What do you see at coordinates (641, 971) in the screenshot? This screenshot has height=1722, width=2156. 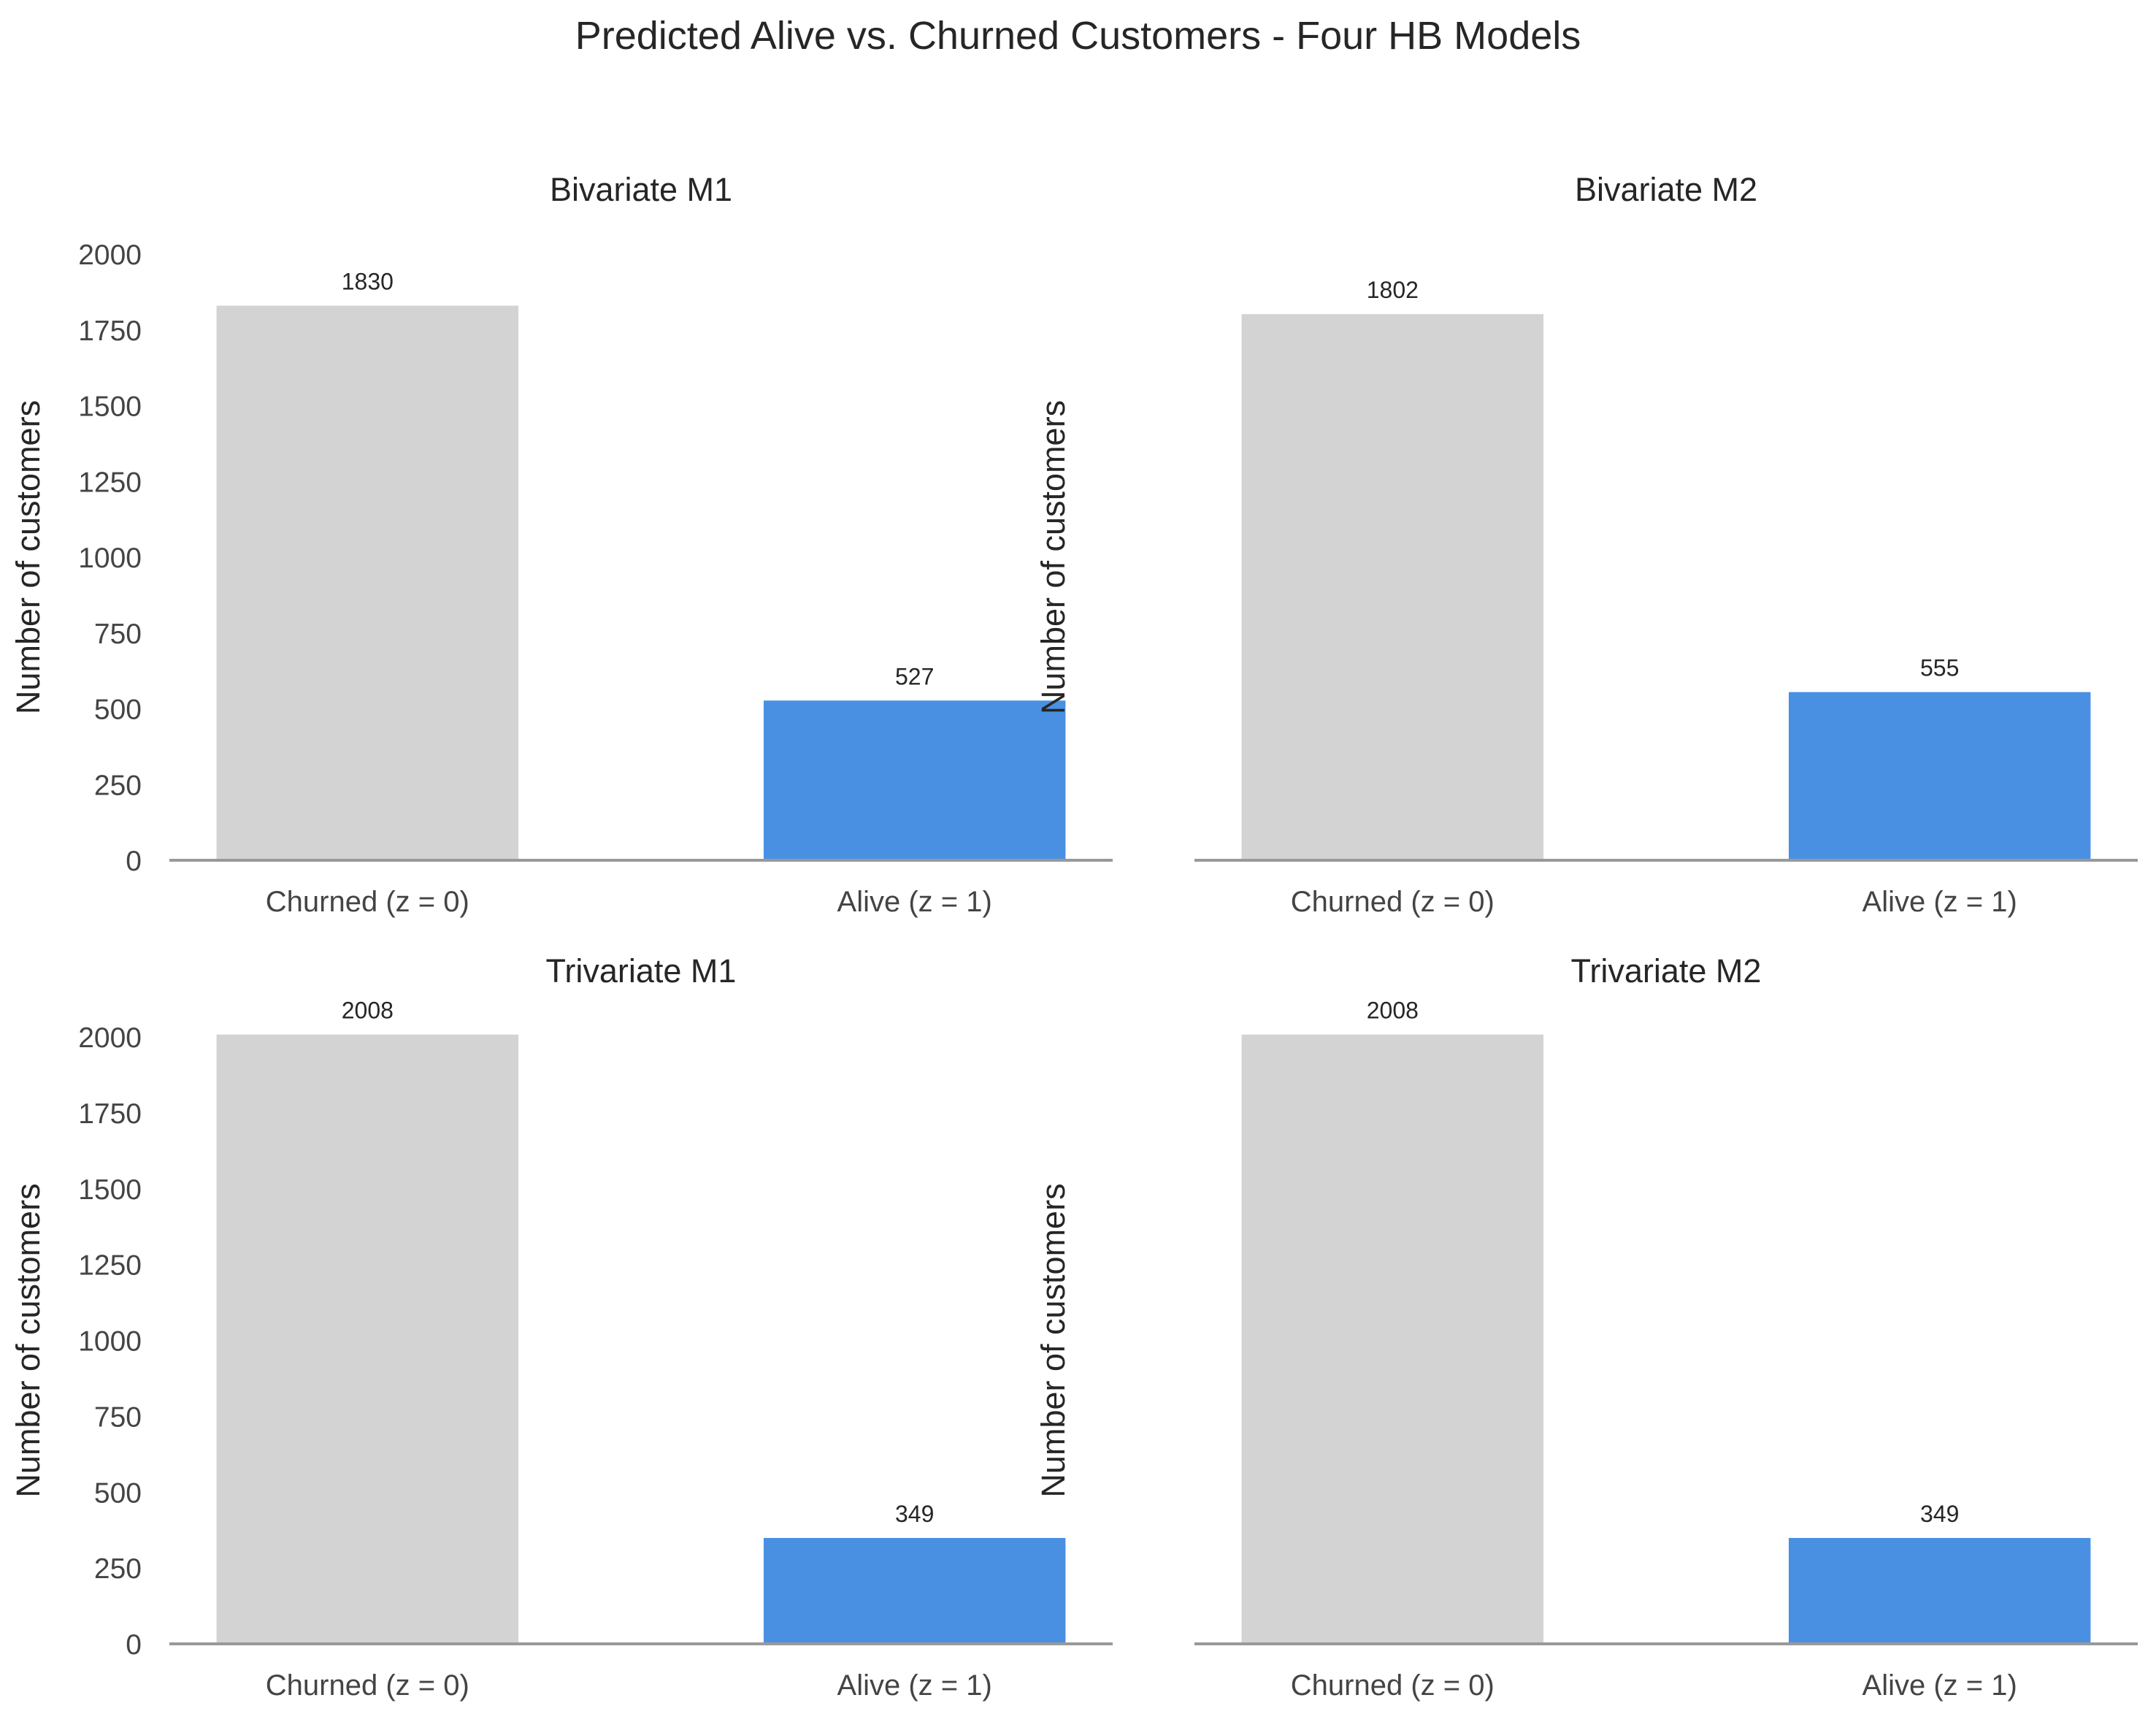 I see `panel-title: Trivariate M1` at bounding box center [641, 971].